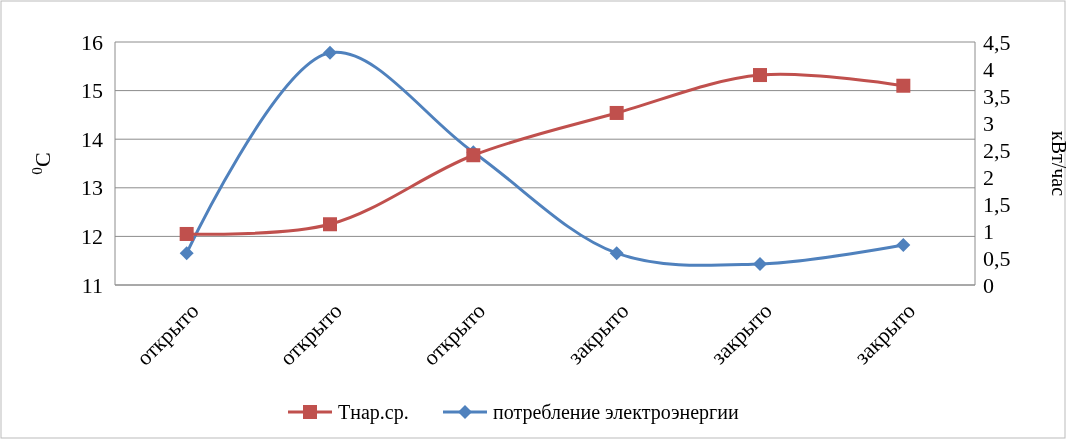  What do you see at coordinates (988, 231) in the screenshot?
I see `y2-tick-label: 1` at bounding box center [988, 231].